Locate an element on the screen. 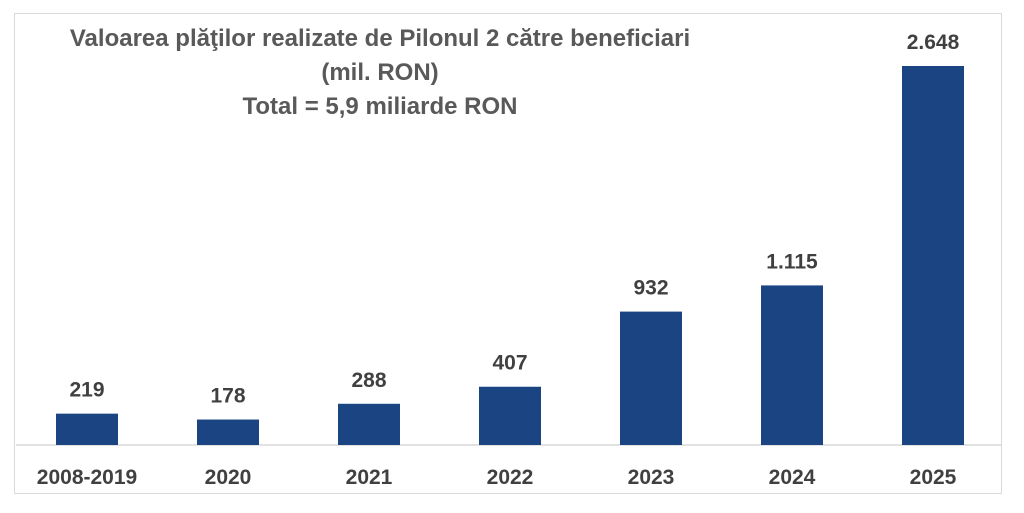 The width and height of the screenshot is (1024, 513). data-label-2021: 288 is located at coordinates (368, 380).